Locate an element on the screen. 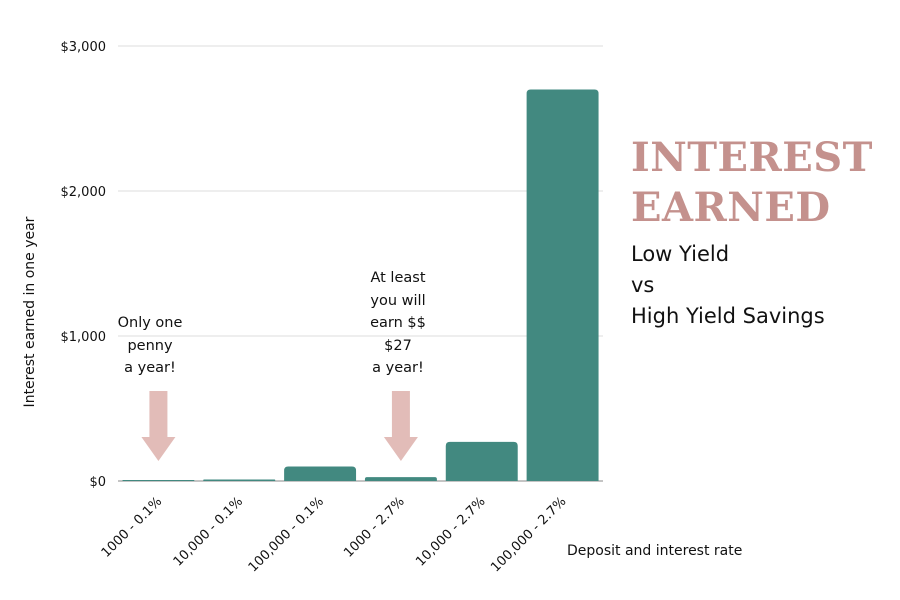  annotation-arrows is located at coordinates (279, 426).